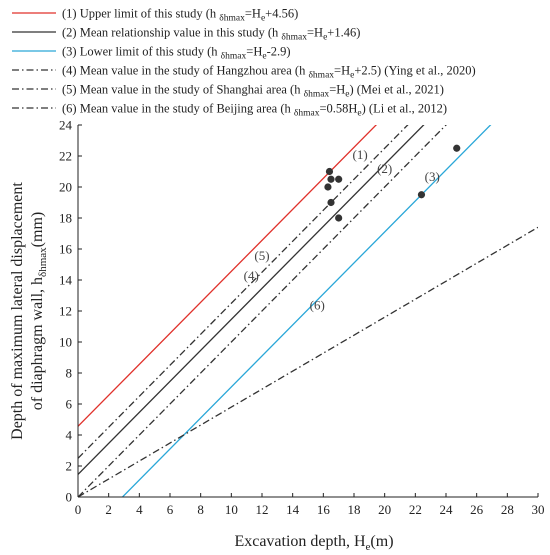 The height and width of the screenshot is (555, 550). What do you see at coordinates (538, 509) in the screenshot?
I see `x-tick-label: 30` at bounding box center [538, 509].